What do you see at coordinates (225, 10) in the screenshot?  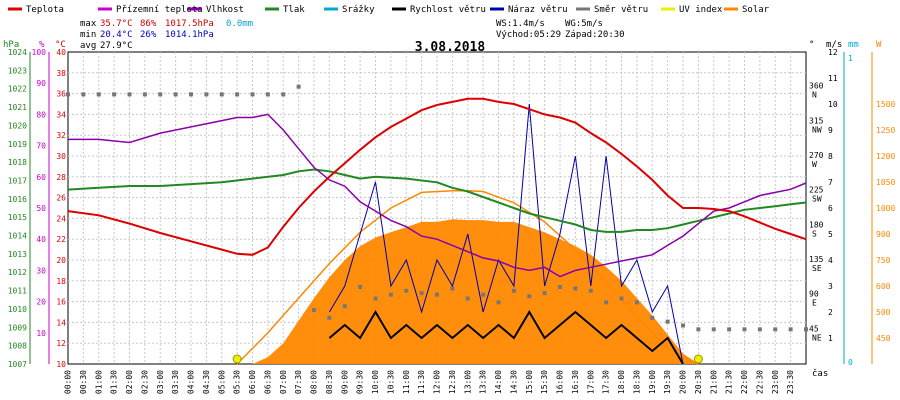 I see `legend-label: Vlhkost` at bounding box center [225, 10].